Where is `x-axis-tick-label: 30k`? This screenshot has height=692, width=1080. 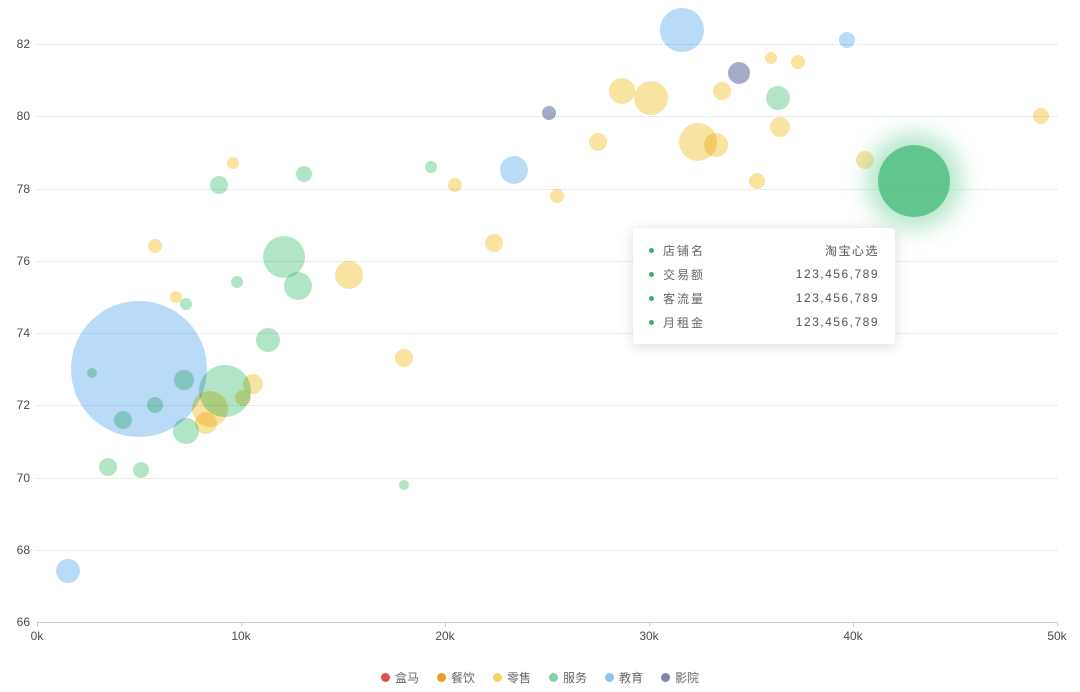 x-axis-tick-label: 30k is located at coordinates (649, 636).